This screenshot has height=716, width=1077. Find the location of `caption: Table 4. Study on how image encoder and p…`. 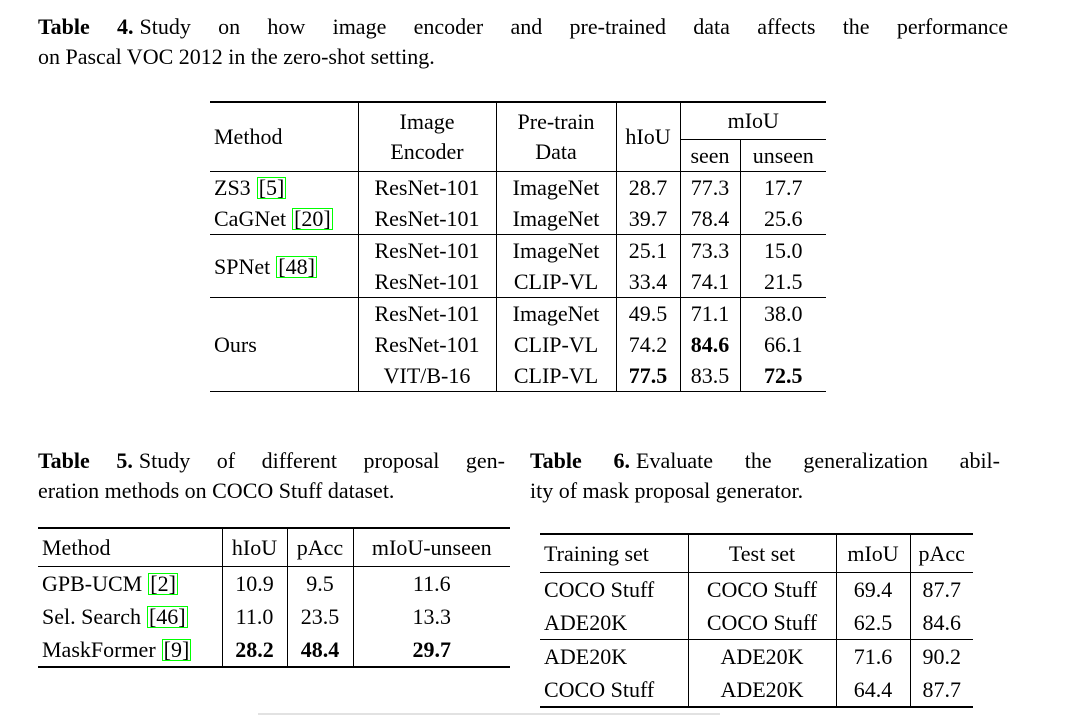

caption: Table 4. Study on how image encoder and p… is located at coordinates (523, 42).